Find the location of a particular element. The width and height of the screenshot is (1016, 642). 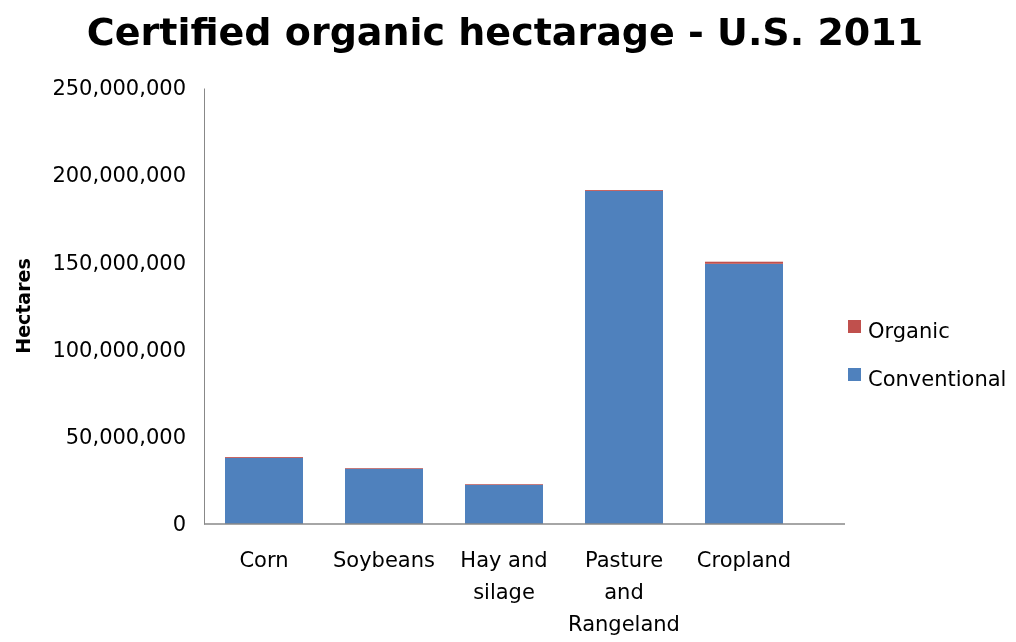

chart-title: Certified organic hectarage - U.S. 2011 is located at coordinates (505, 32).